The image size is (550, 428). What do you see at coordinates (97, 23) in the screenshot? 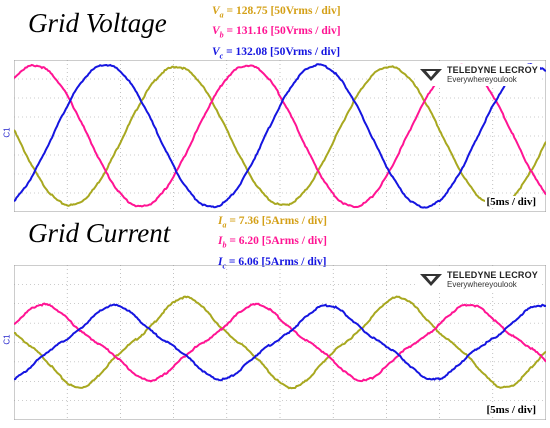
I see `voltage-title: Grid Voltage` at bounding box center [97, 23].